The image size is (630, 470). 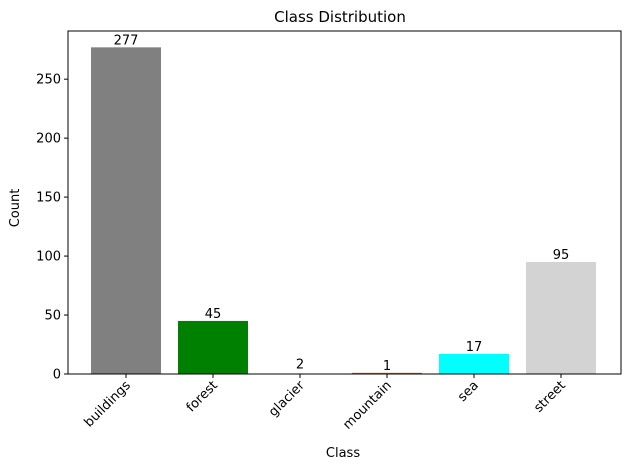 What do you see at coordinates (213, 314) in the screenshot?
I see `bar-value-label-forest: 45` at bounding box center [213, 314].